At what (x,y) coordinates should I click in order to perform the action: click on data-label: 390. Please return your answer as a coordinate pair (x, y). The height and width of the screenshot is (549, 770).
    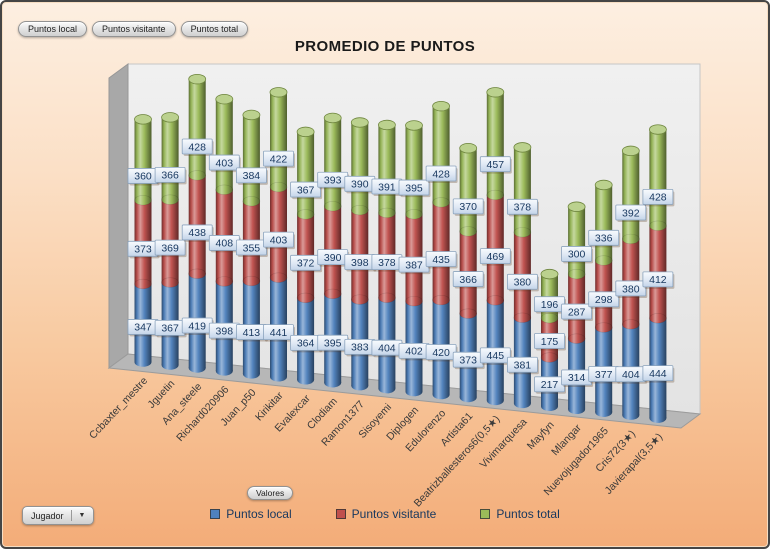
    Looking at the image, I should click on (360, 184).